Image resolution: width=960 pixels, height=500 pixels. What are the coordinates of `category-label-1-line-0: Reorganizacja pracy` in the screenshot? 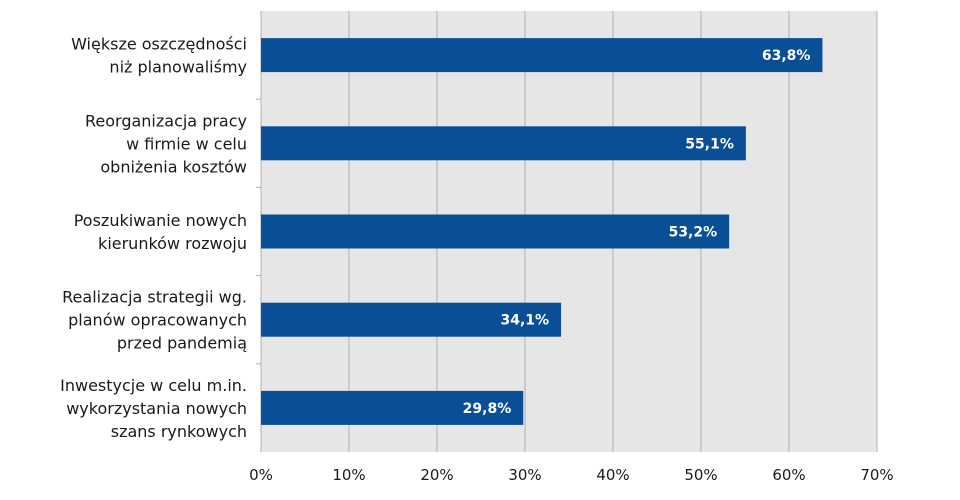 It's located at (166, 120).